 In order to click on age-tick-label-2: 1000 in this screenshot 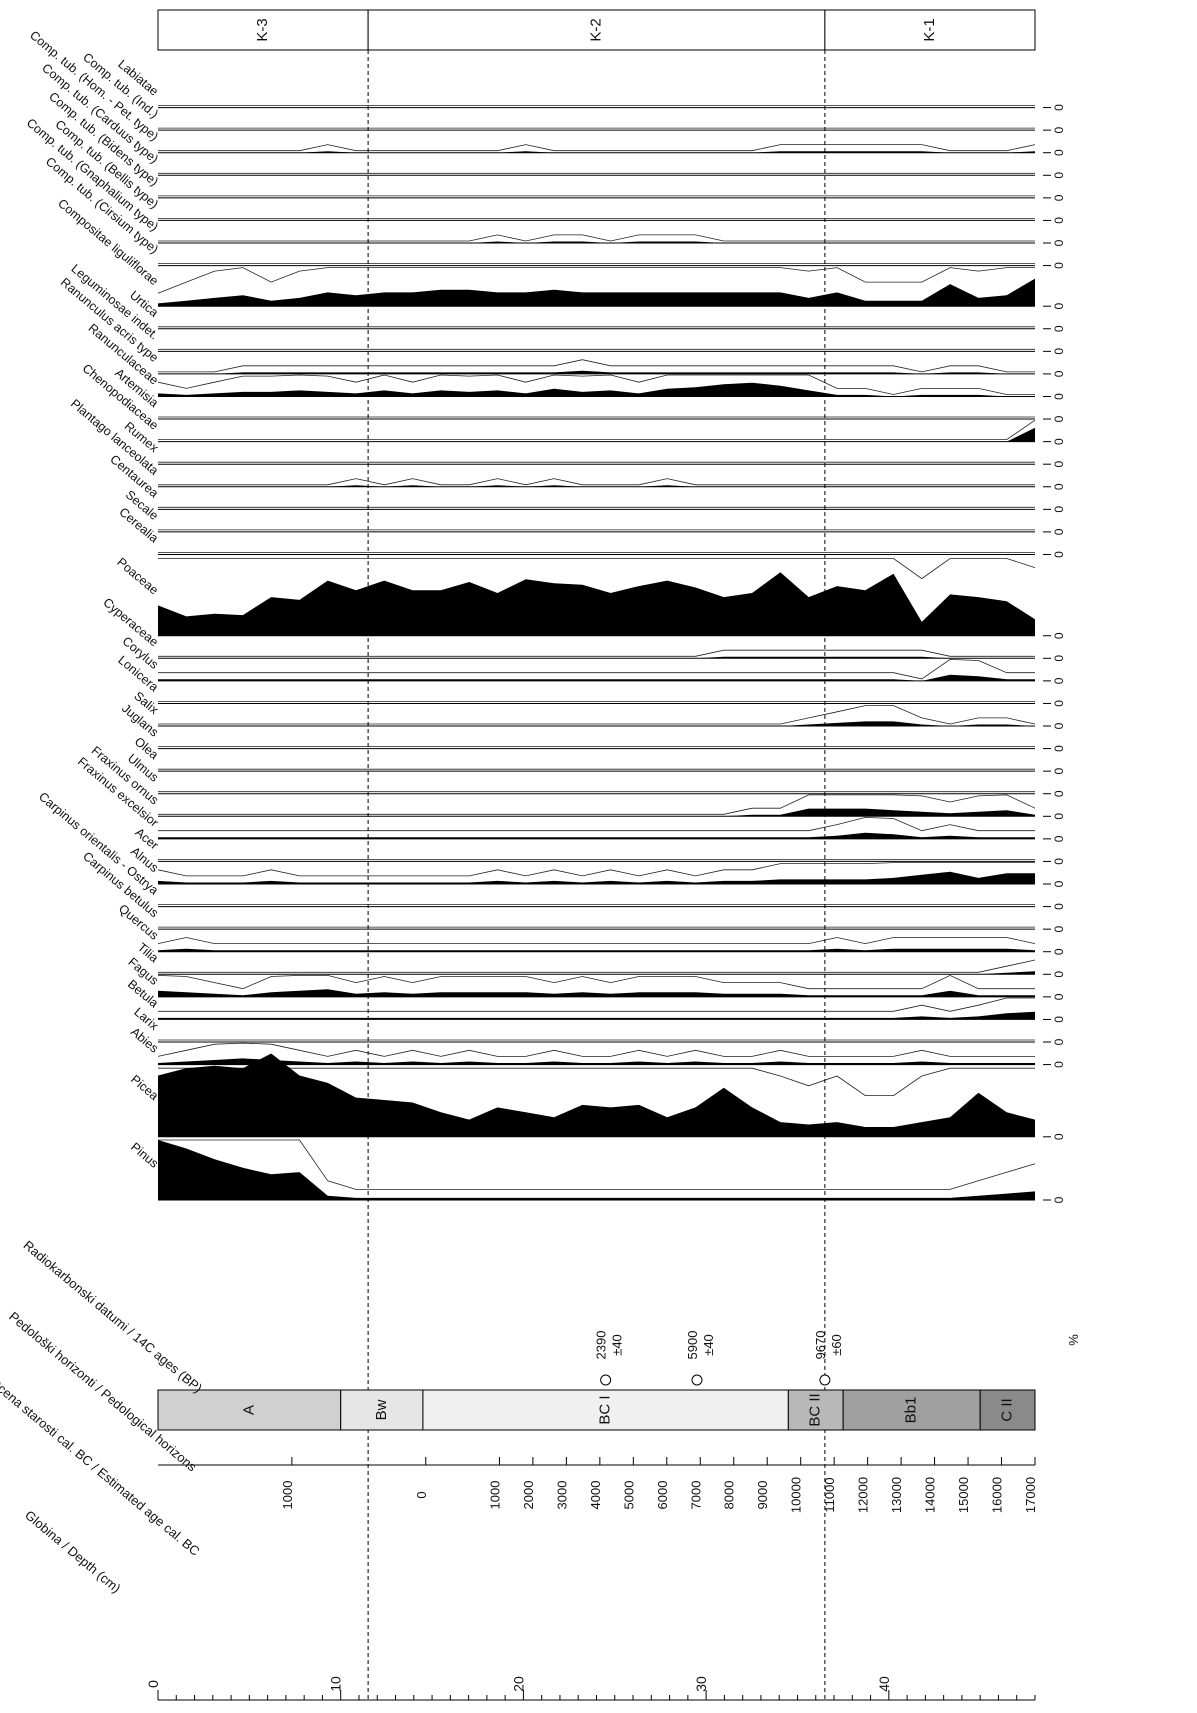, I will do `click(494, 1495)`.